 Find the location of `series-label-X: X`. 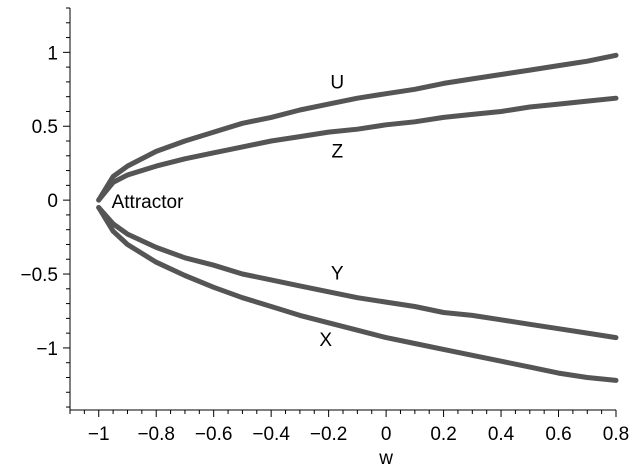

series-label-X: X is located at coordinates (325, 340).